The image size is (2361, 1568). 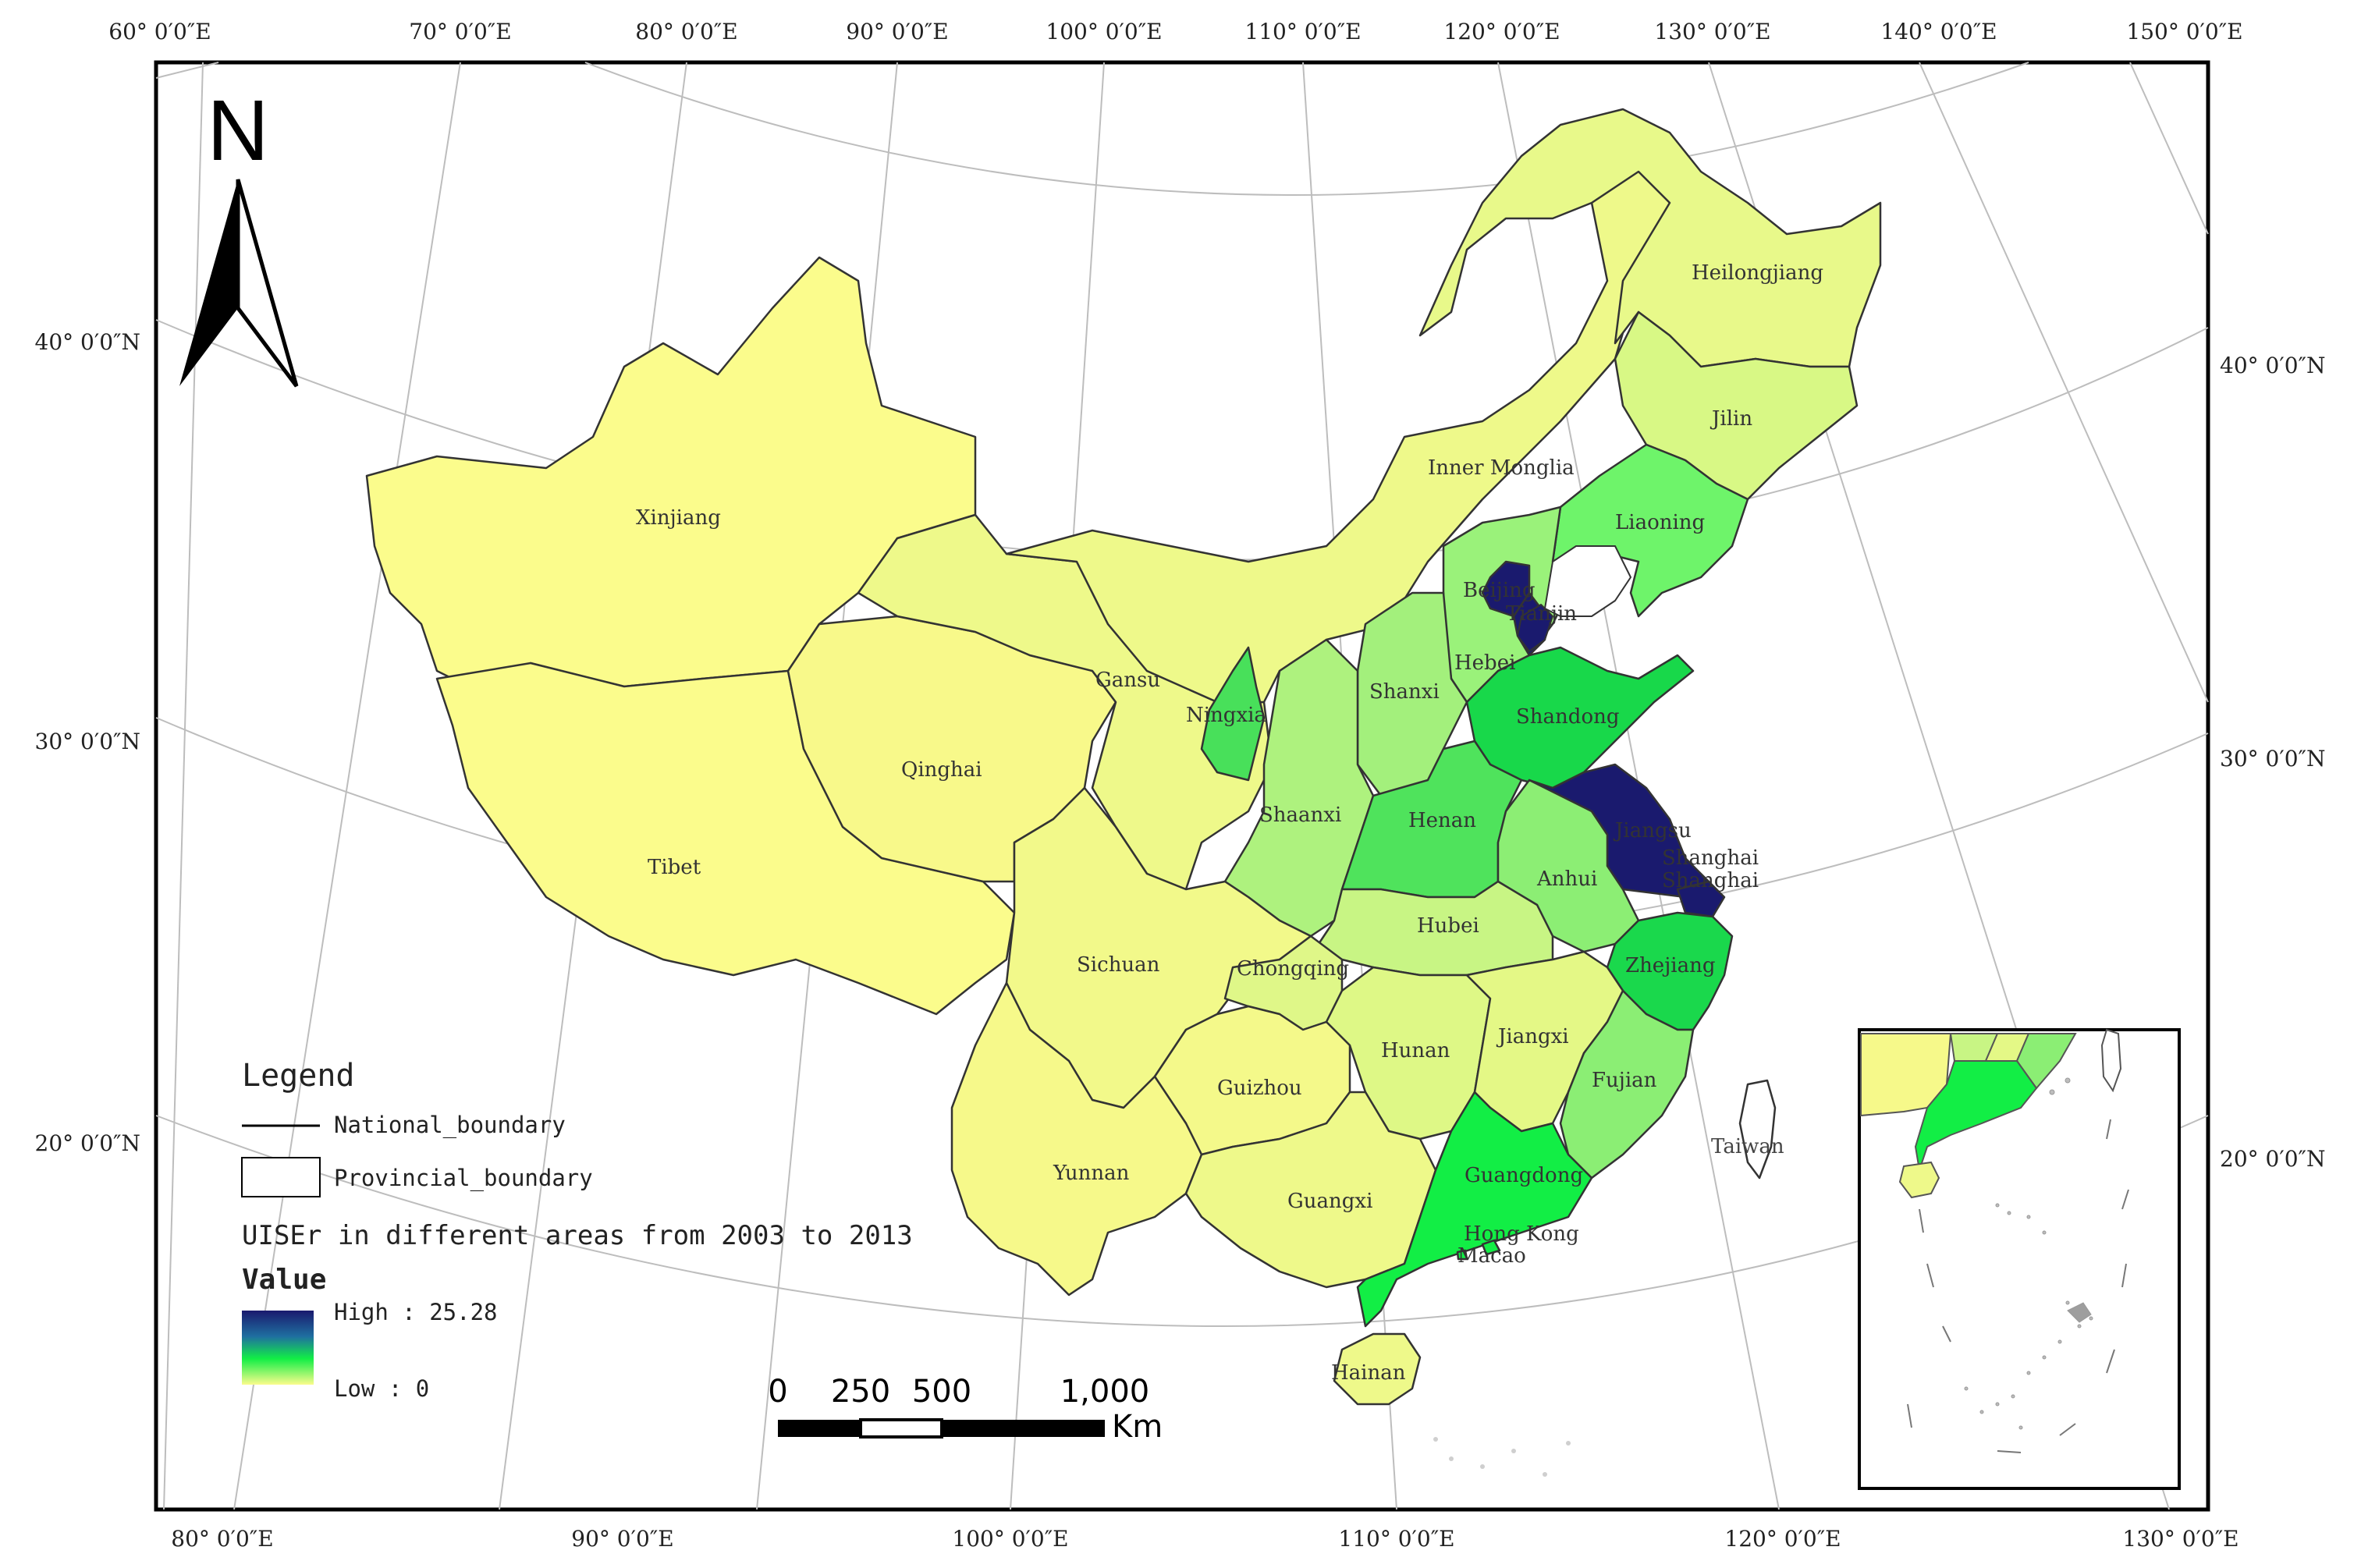 I want to click on province-ningxia, so click(x=1233, y=714).